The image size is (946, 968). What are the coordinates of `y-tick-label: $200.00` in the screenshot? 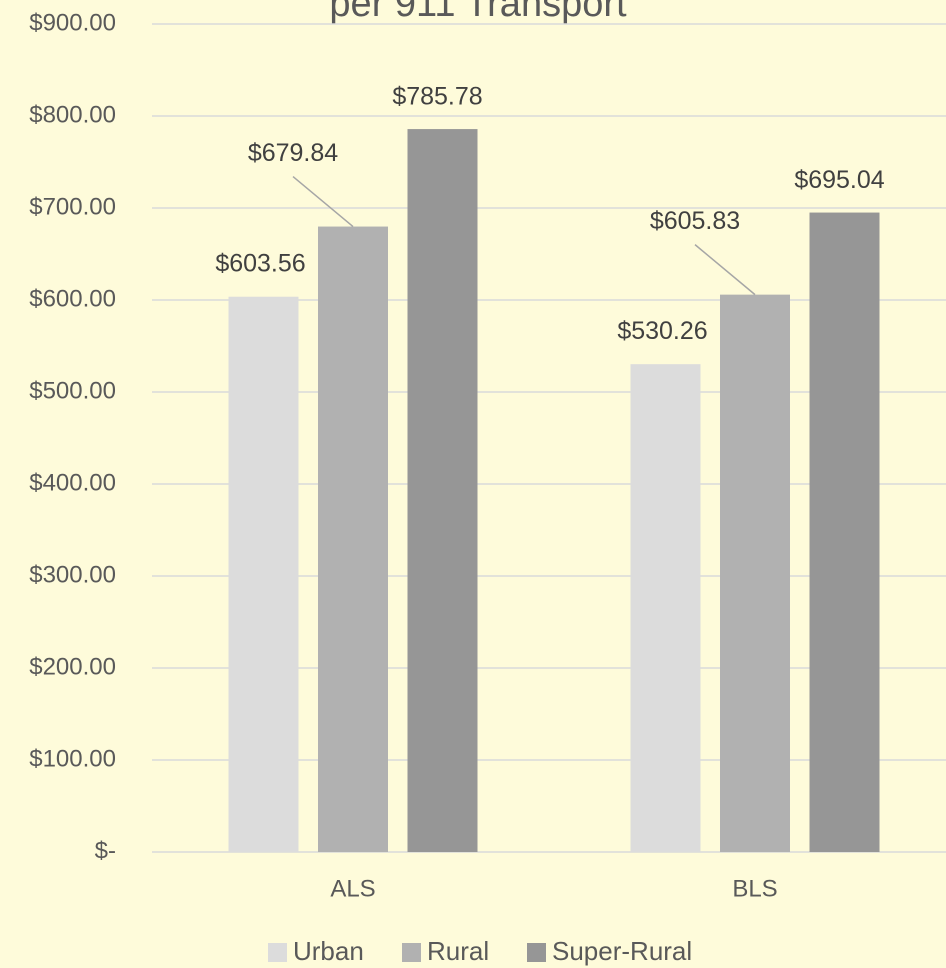 It's located at (72, 666).